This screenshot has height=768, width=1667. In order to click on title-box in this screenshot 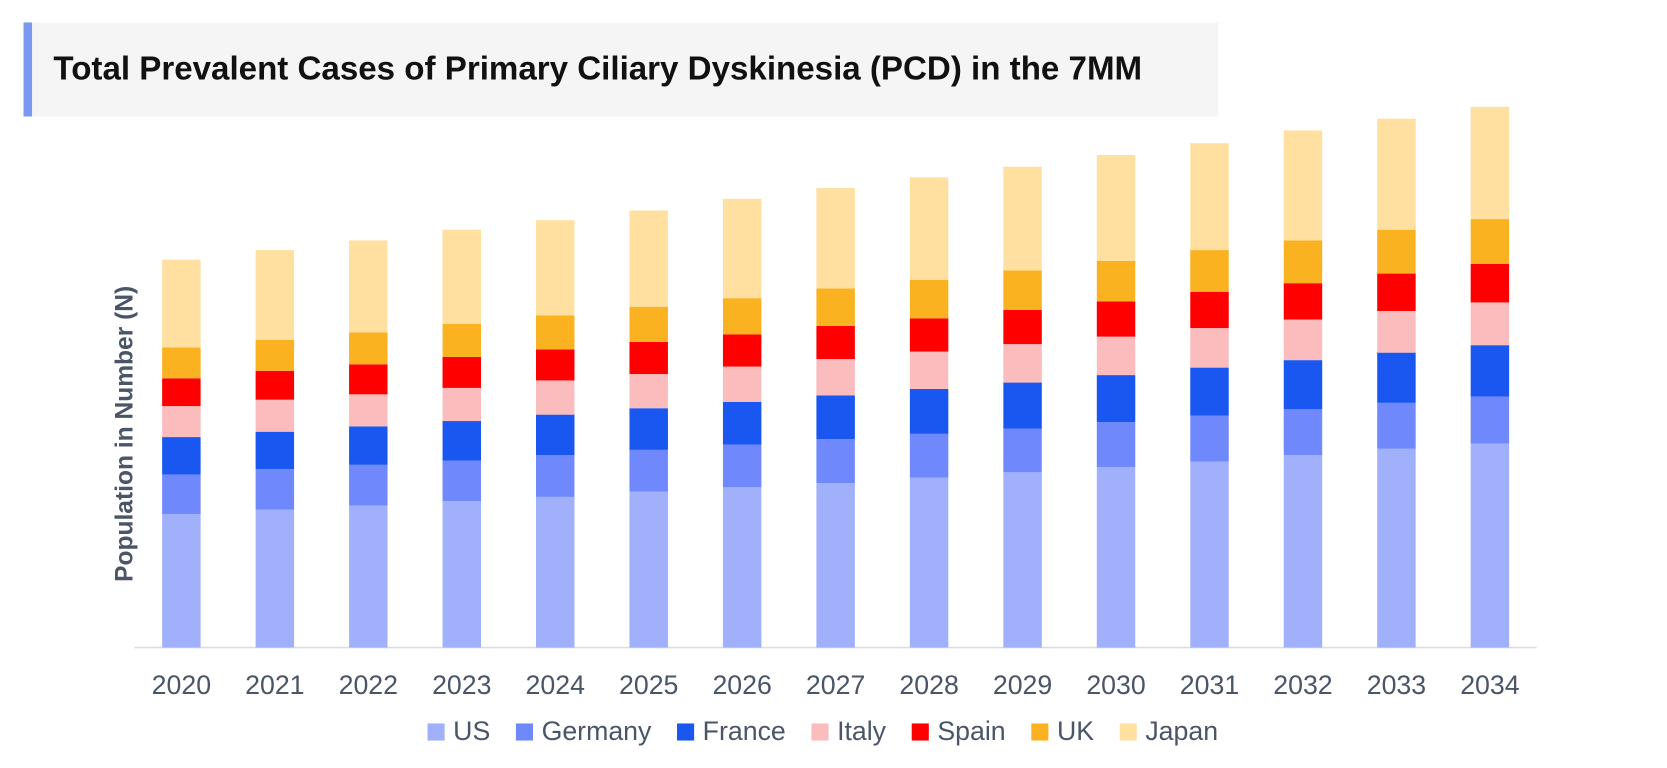, I will do `click(621, 69)`.